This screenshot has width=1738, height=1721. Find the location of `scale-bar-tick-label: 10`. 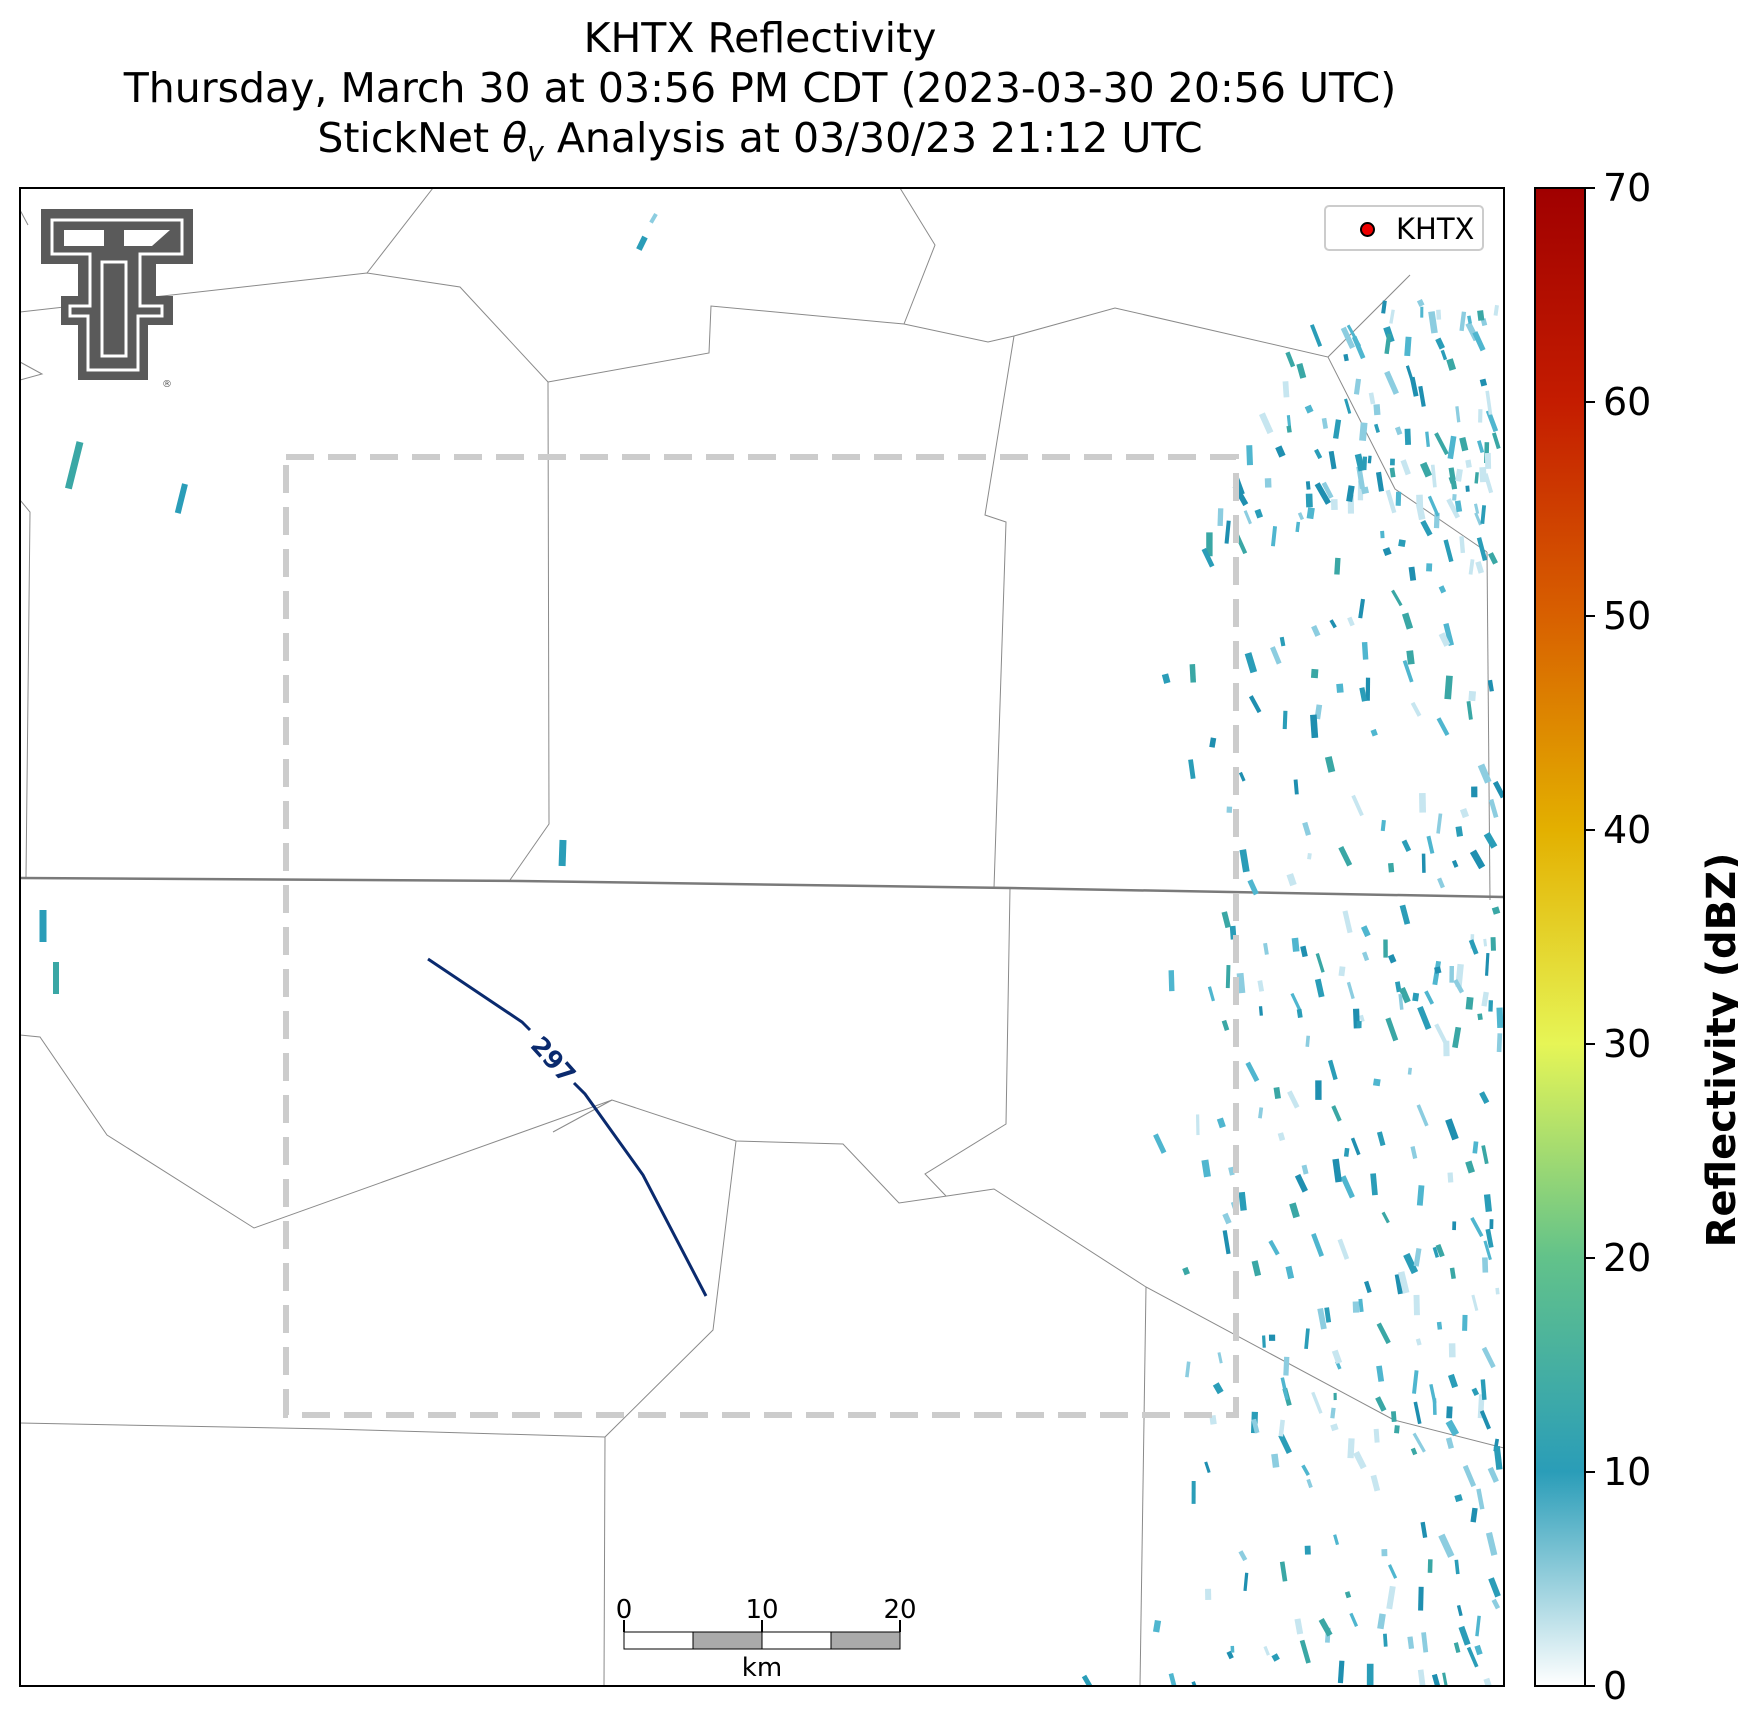

scale-bar-tick-label: 10 is located at coordinates (762, 1610).